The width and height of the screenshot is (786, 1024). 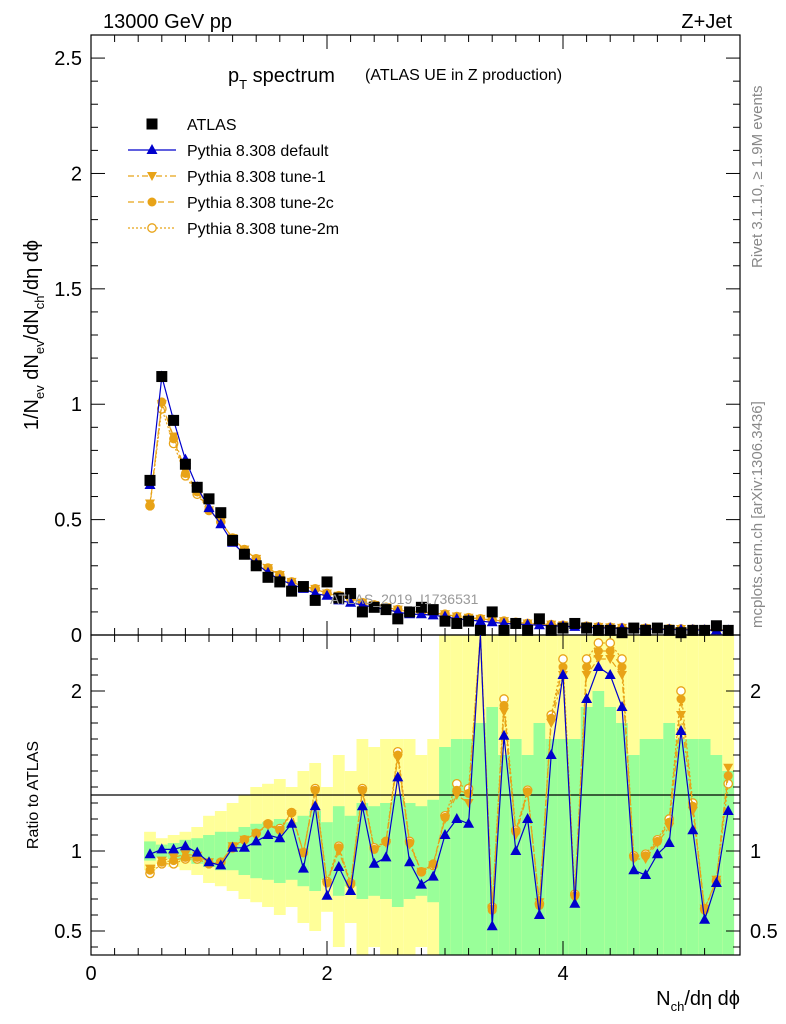 I want to click on y-tick-label-main: 1, so click(x=76, y=405).